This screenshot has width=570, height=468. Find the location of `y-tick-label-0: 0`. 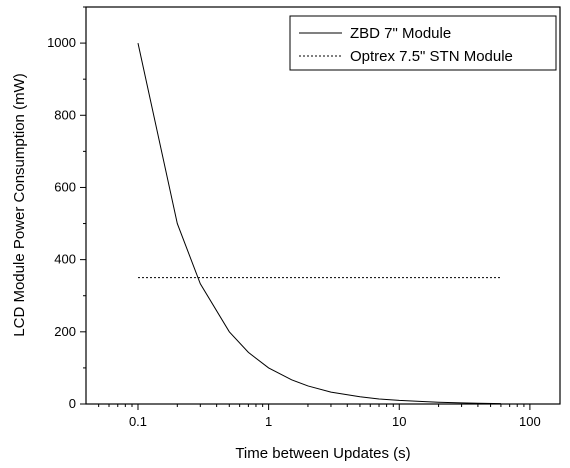

y-tick-label-0: 0 is located at coordinates (72, 403).